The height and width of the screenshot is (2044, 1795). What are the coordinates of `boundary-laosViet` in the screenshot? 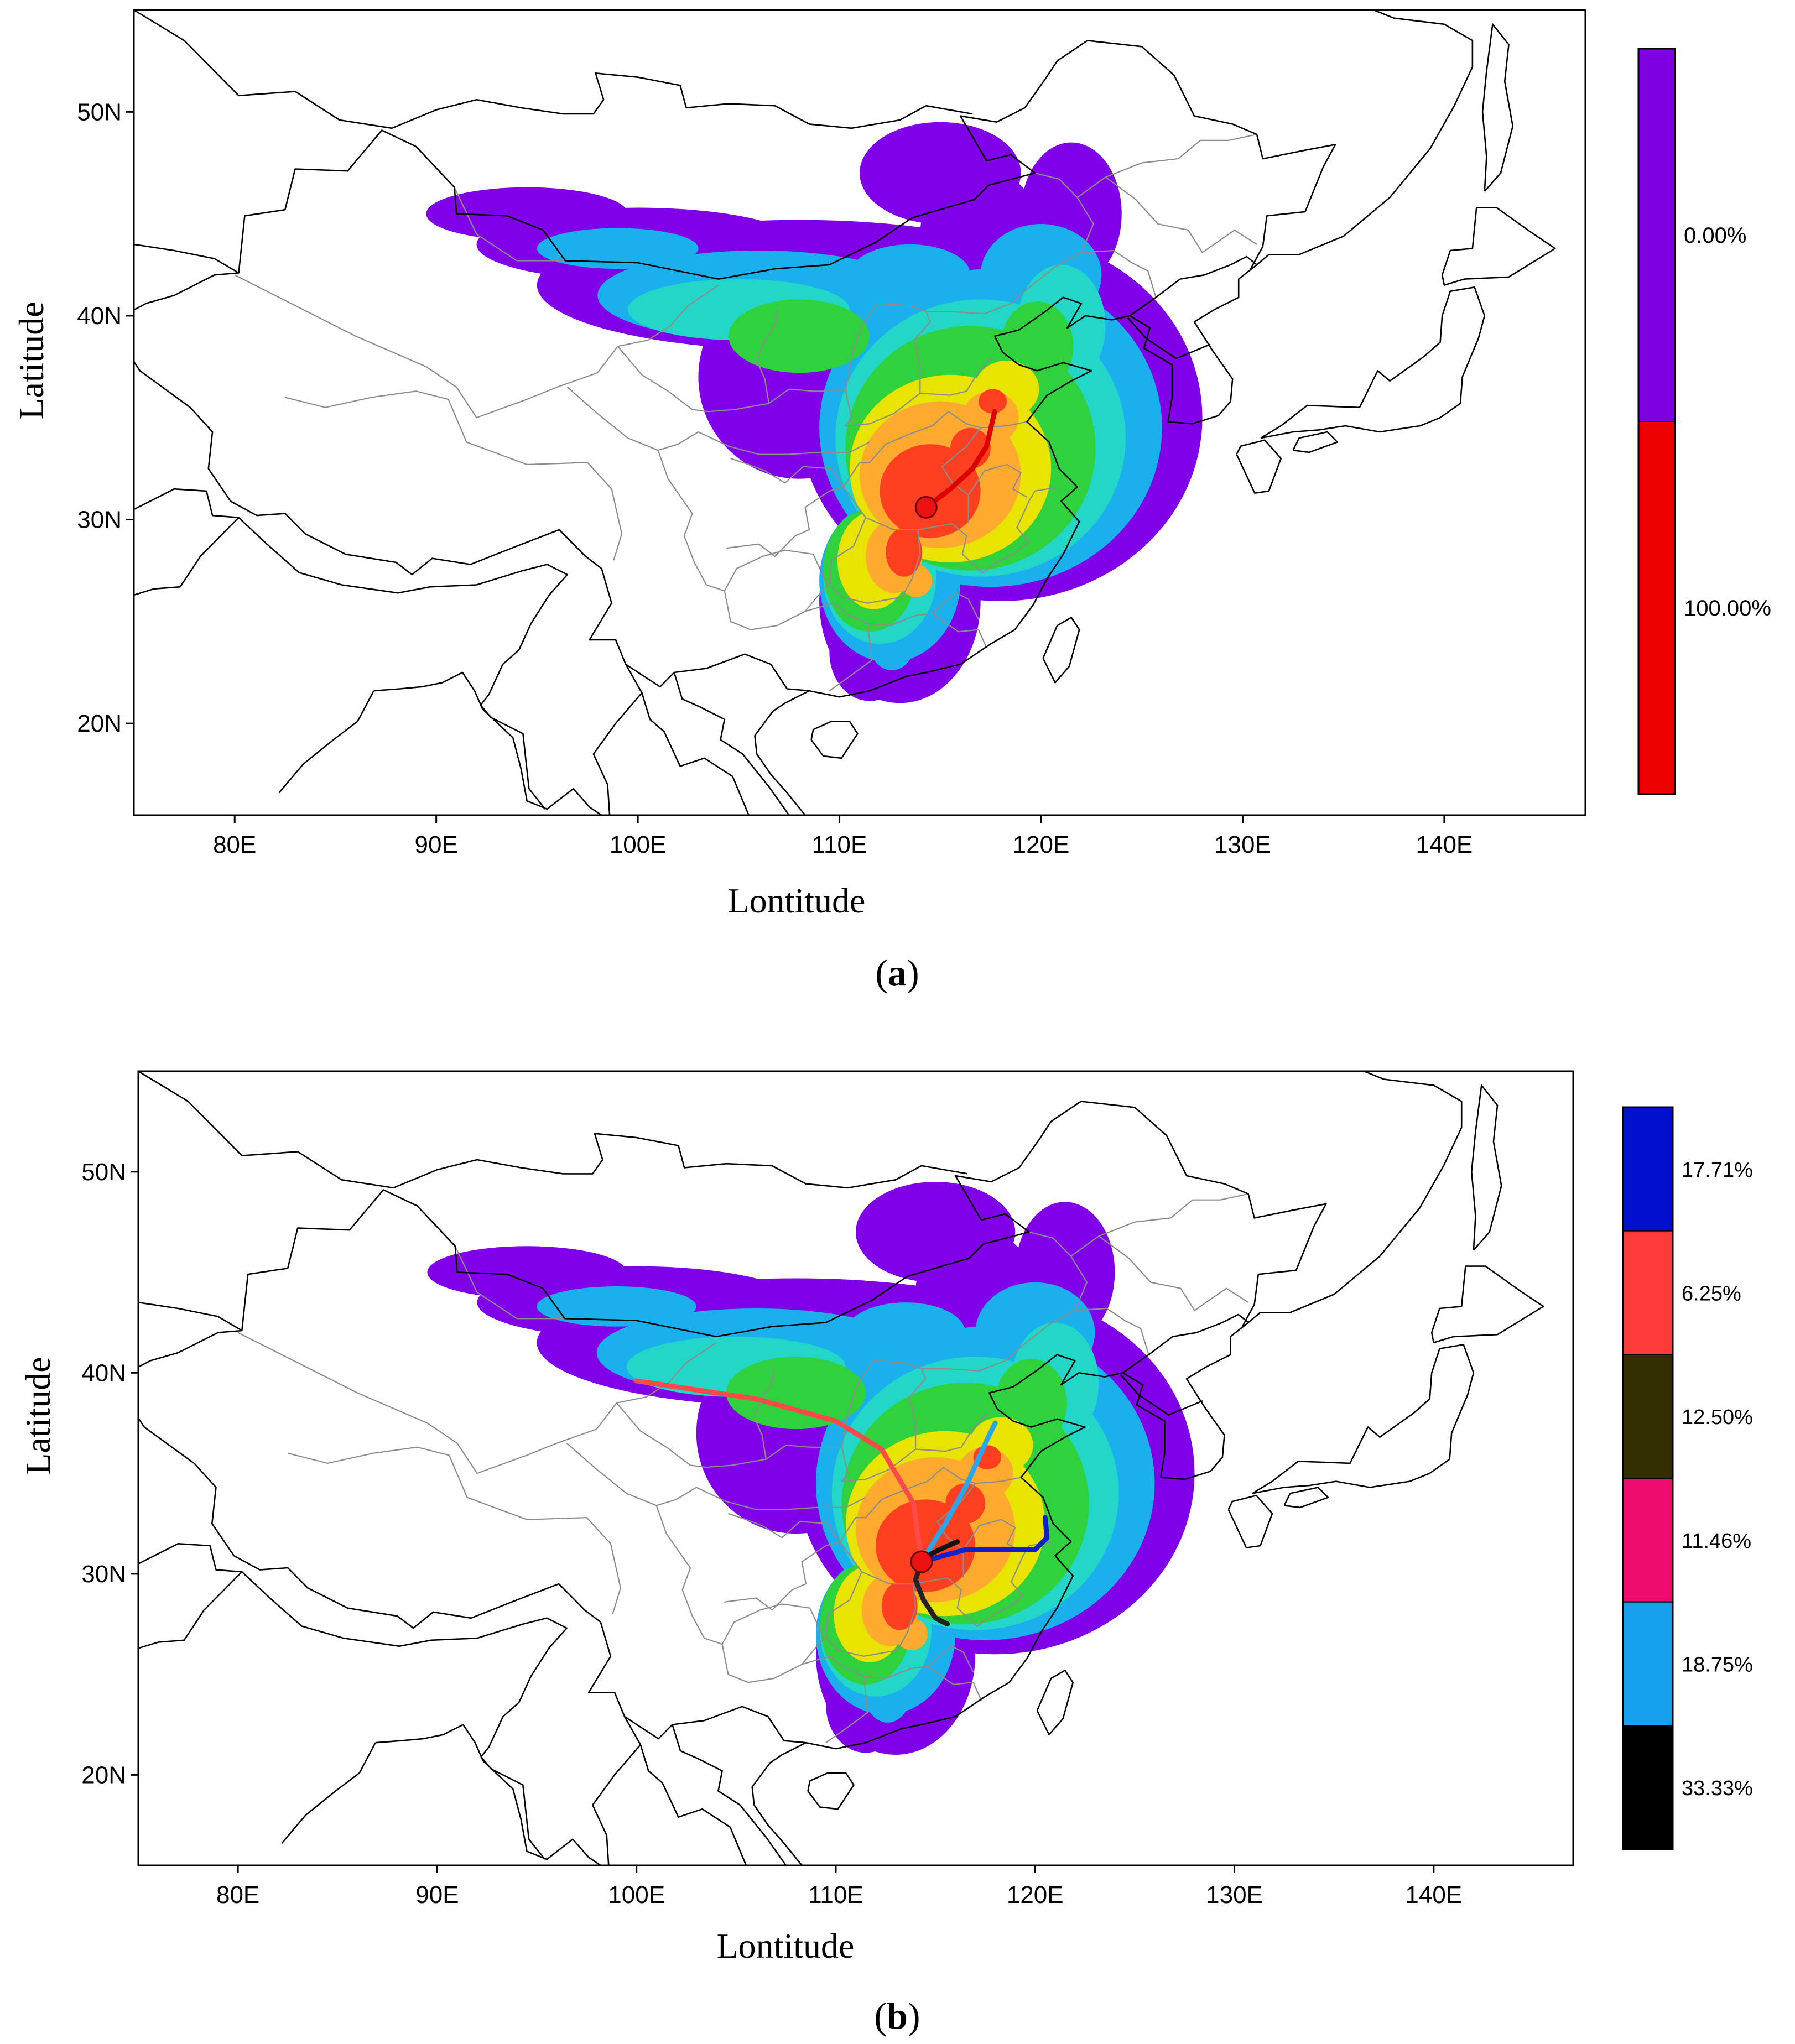 It's located at (731, 743).